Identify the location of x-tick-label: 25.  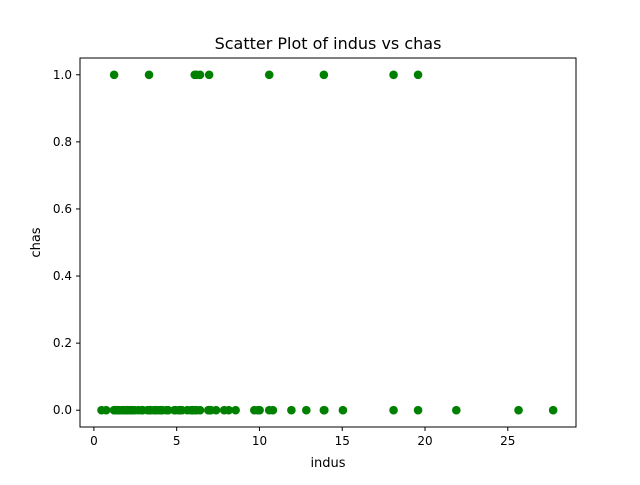
(507, 441).